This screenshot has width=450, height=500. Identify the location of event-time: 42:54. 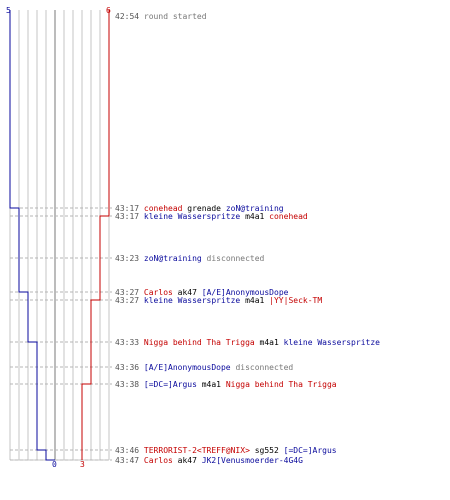
(127, 16).